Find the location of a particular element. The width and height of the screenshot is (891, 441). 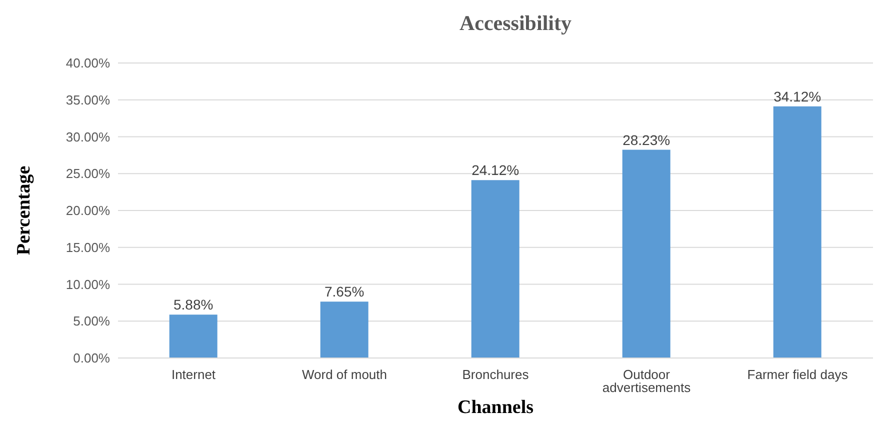

data-label: 28.23% is located at coordinates (646, 140).